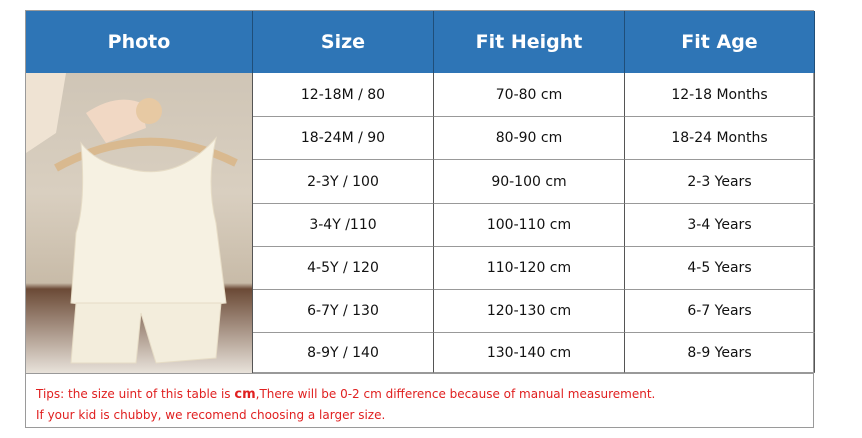  I want to click on table-cell: 130-140 cm, so click(529, 353).